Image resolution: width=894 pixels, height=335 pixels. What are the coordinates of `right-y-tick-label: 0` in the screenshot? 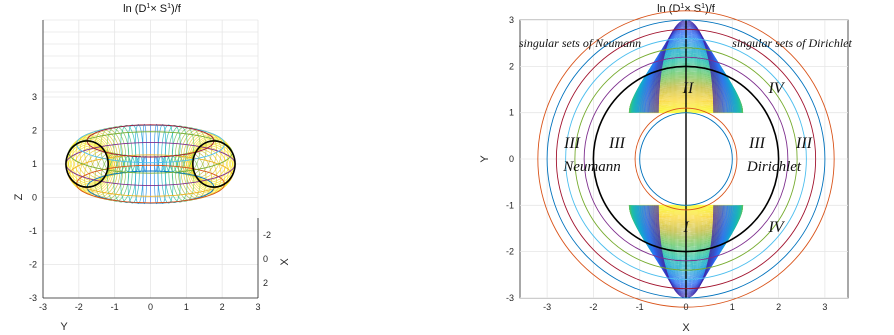 It's located at (511, 159).